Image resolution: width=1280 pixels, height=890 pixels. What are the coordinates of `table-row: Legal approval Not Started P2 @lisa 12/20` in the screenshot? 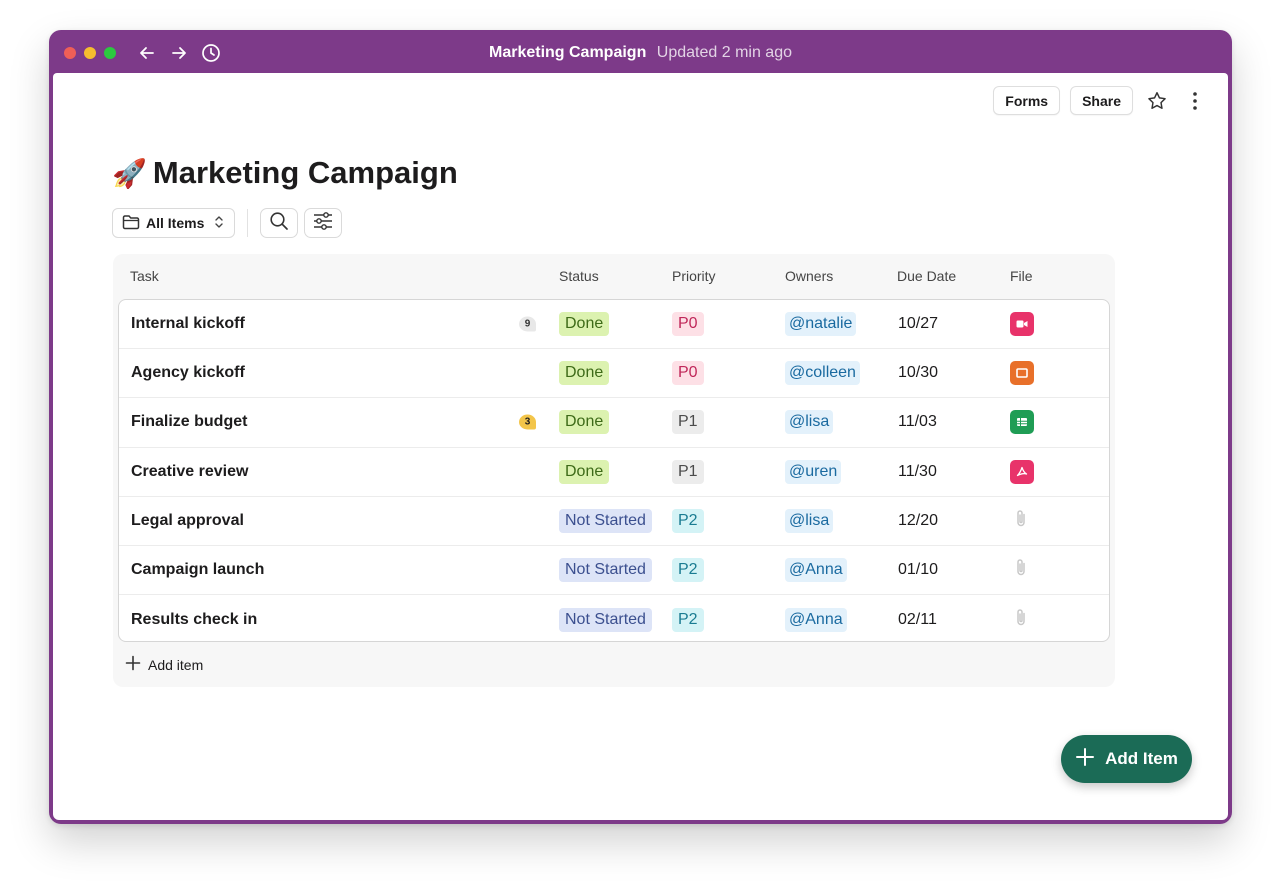 It's located at (614, 521).